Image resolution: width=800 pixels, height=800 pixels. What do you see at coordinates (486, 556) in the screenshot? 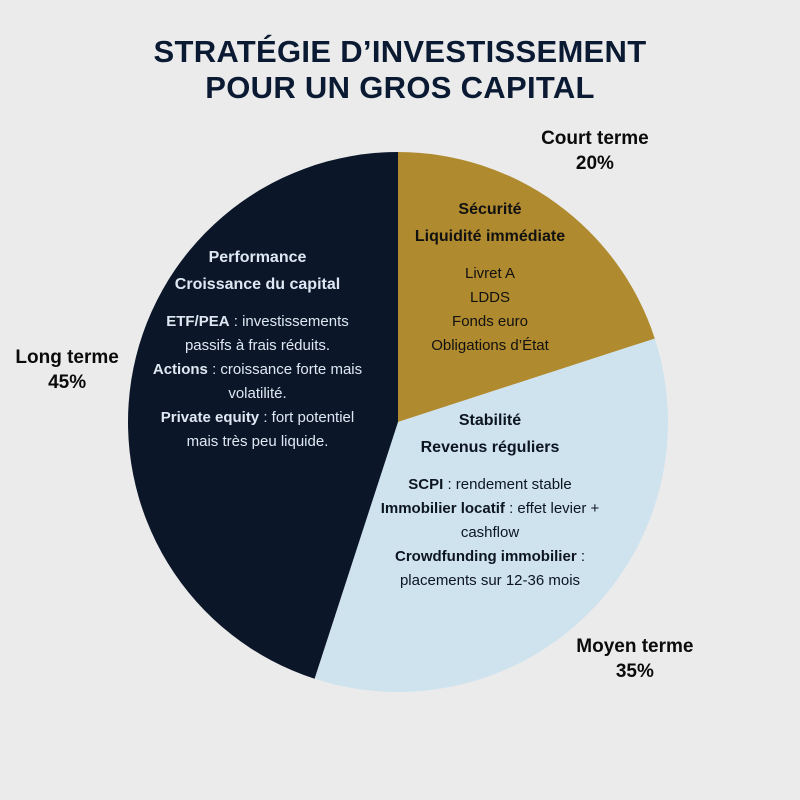
I see `item-term: Crowdfunding immobilier` at bounding box center [486, 556].